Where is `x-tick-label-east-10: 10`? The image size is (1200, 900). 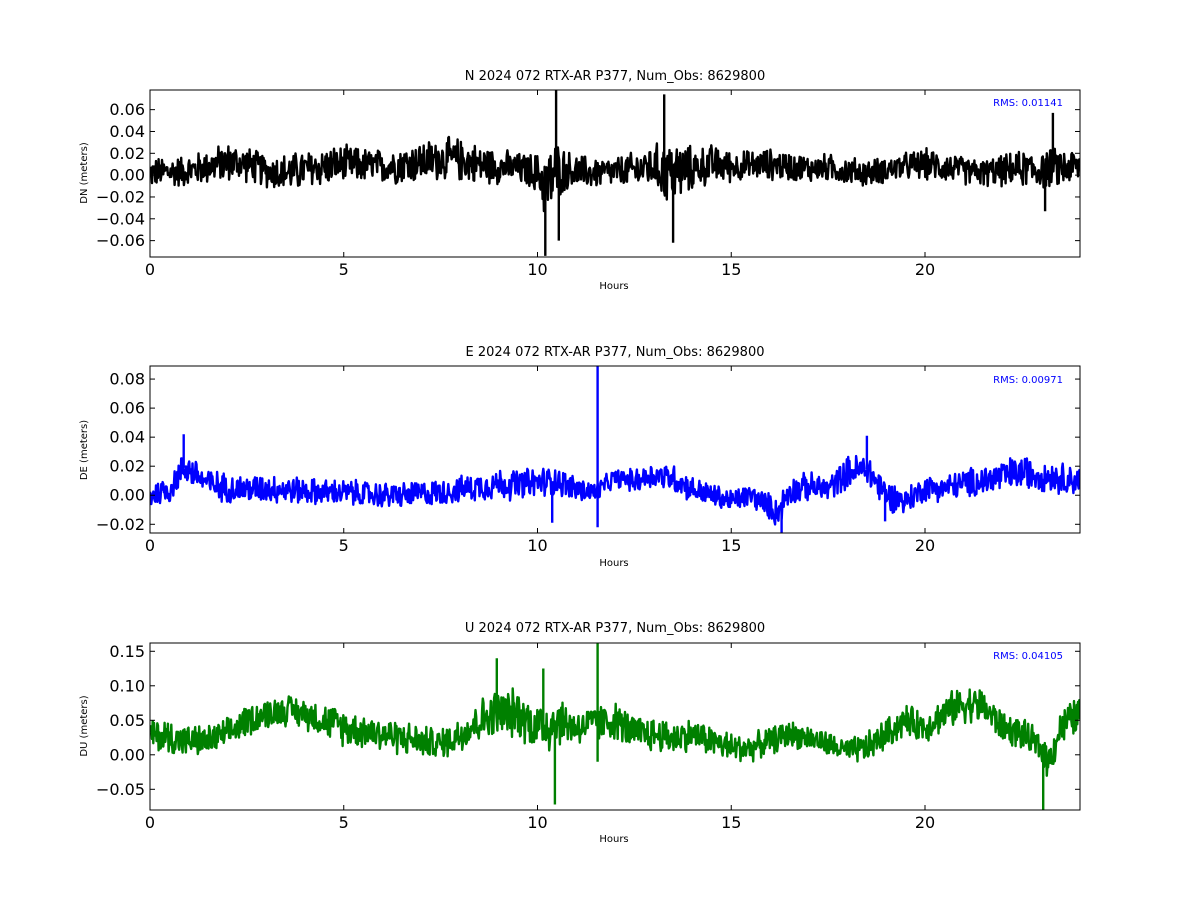 x-tick-label-east-10: 10 is located at coordinates (537, 545).